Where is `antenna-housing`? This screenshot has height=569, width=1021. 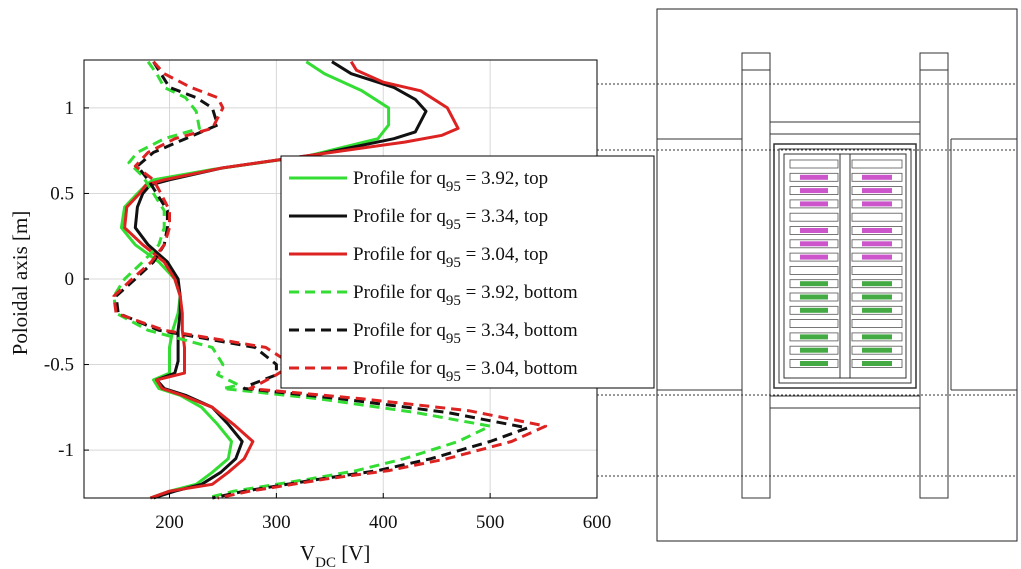
antenna-housing is located at coordinates (845, 266).